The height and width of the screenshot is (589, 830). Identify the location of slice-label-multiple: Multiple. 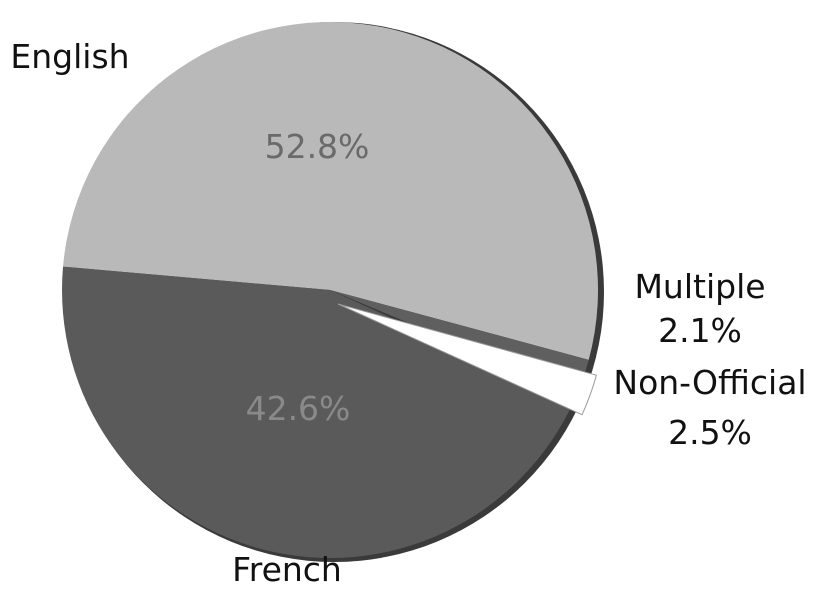
(699, 286).